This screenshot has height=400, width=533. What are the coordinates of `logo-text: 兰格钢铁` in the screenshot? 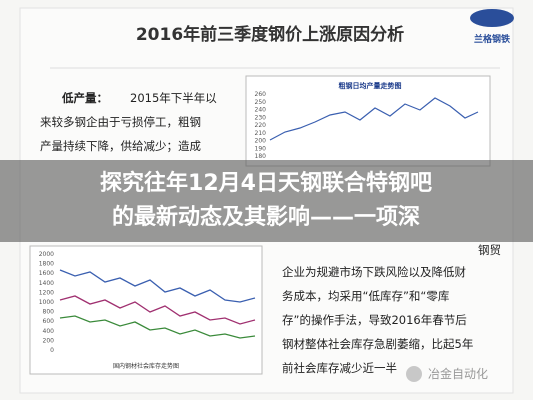 It's located at (492, 39).